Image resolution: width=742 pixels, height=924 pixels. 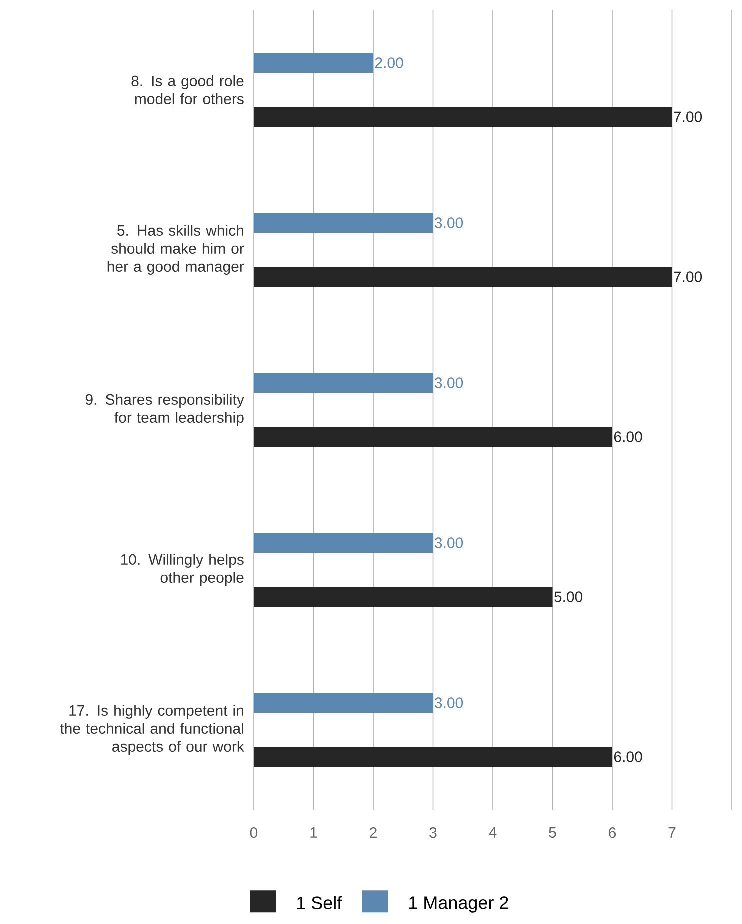 What do you see at coordinates (612, 833) in the screenshot?
I see `x-tick-label: 6` at bounding box center [612, 833].